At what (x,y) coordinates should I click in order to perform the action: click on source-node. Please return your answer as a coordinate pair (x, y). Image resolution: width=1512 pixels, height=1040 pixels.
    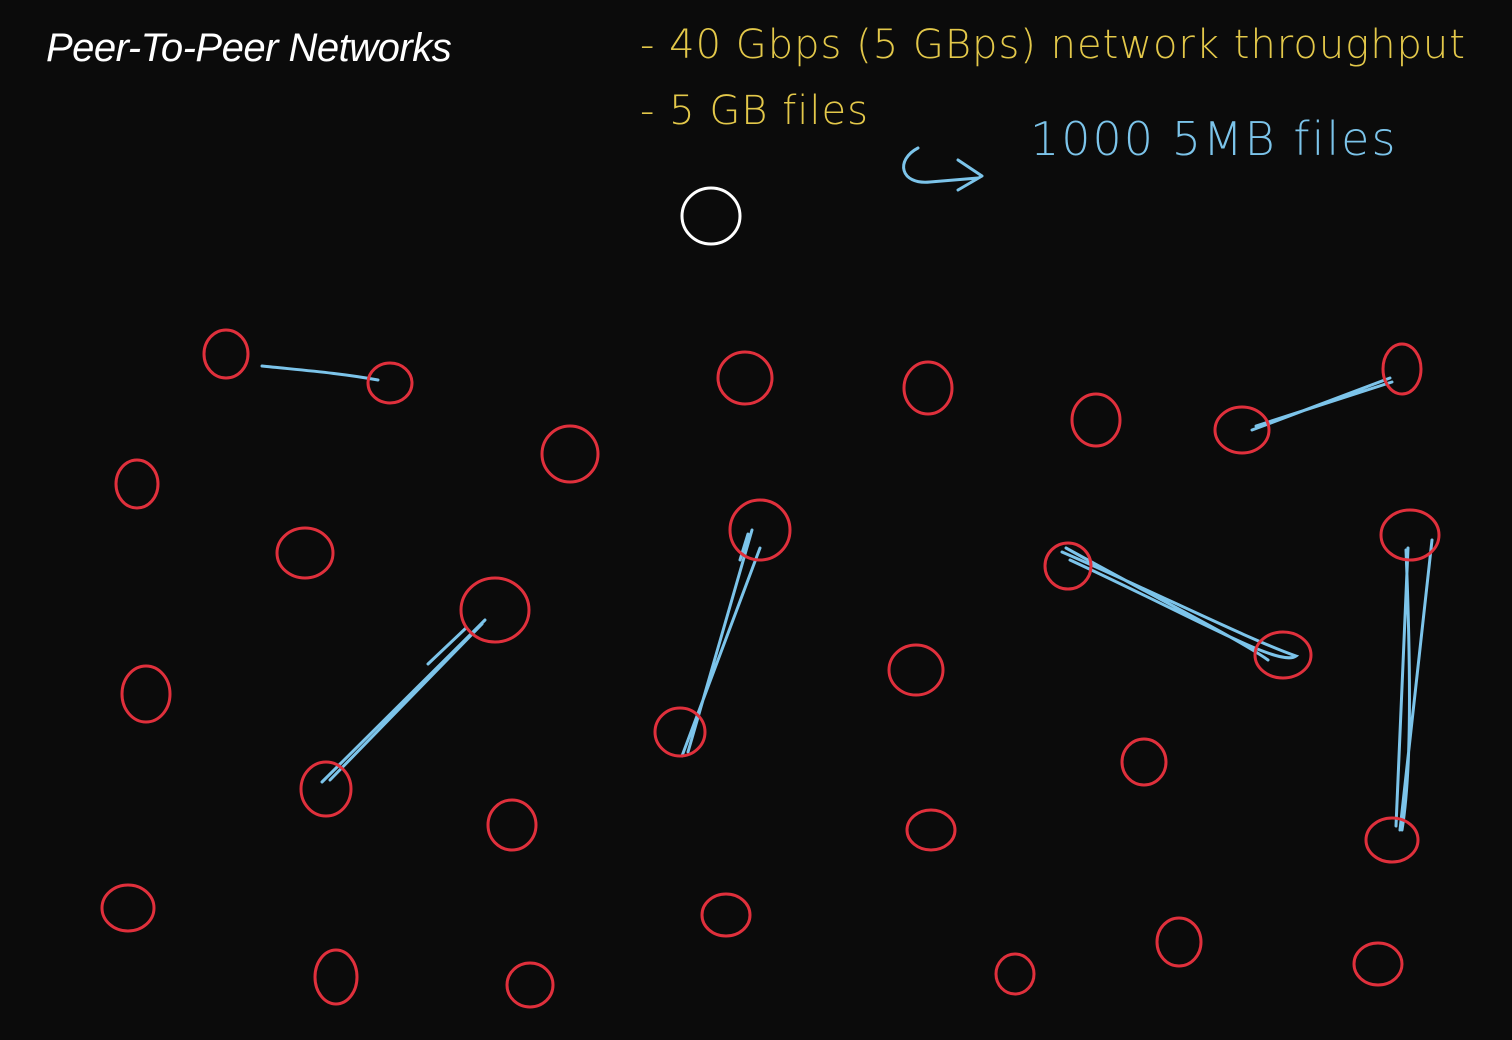
    Looking at the image, I should click on (711, 216).